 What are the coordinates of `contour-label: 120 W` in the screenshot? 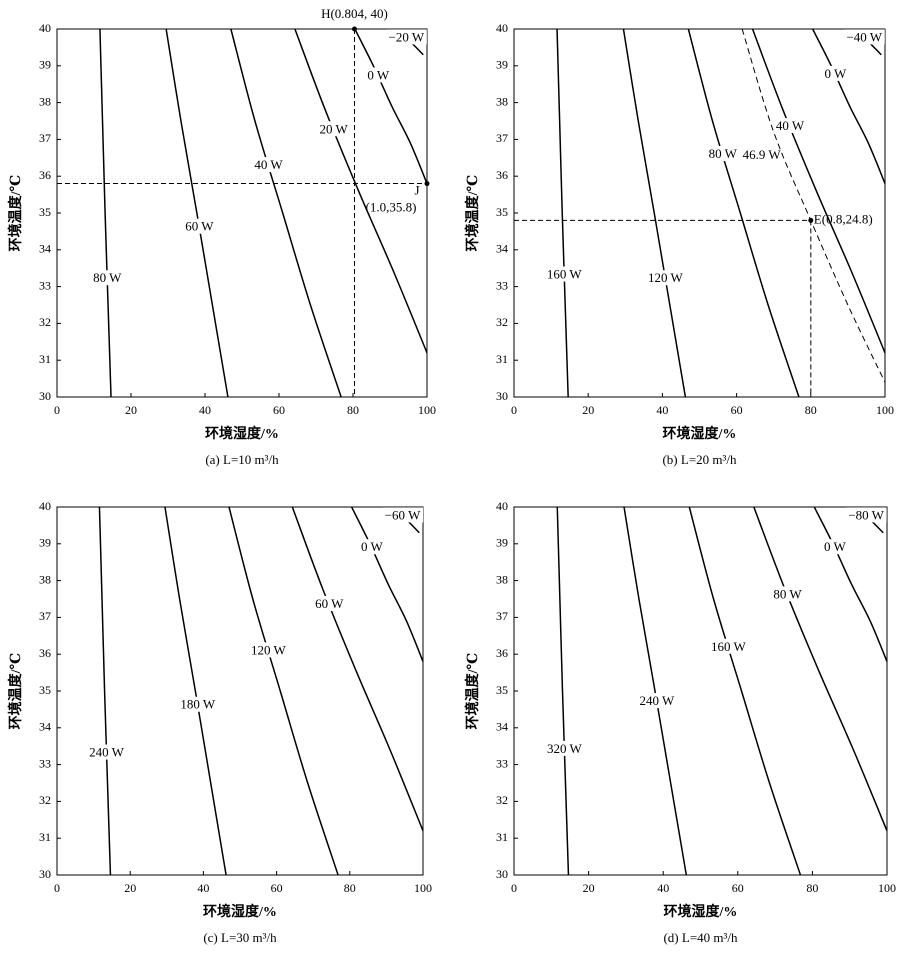 It's located at (666, 277).